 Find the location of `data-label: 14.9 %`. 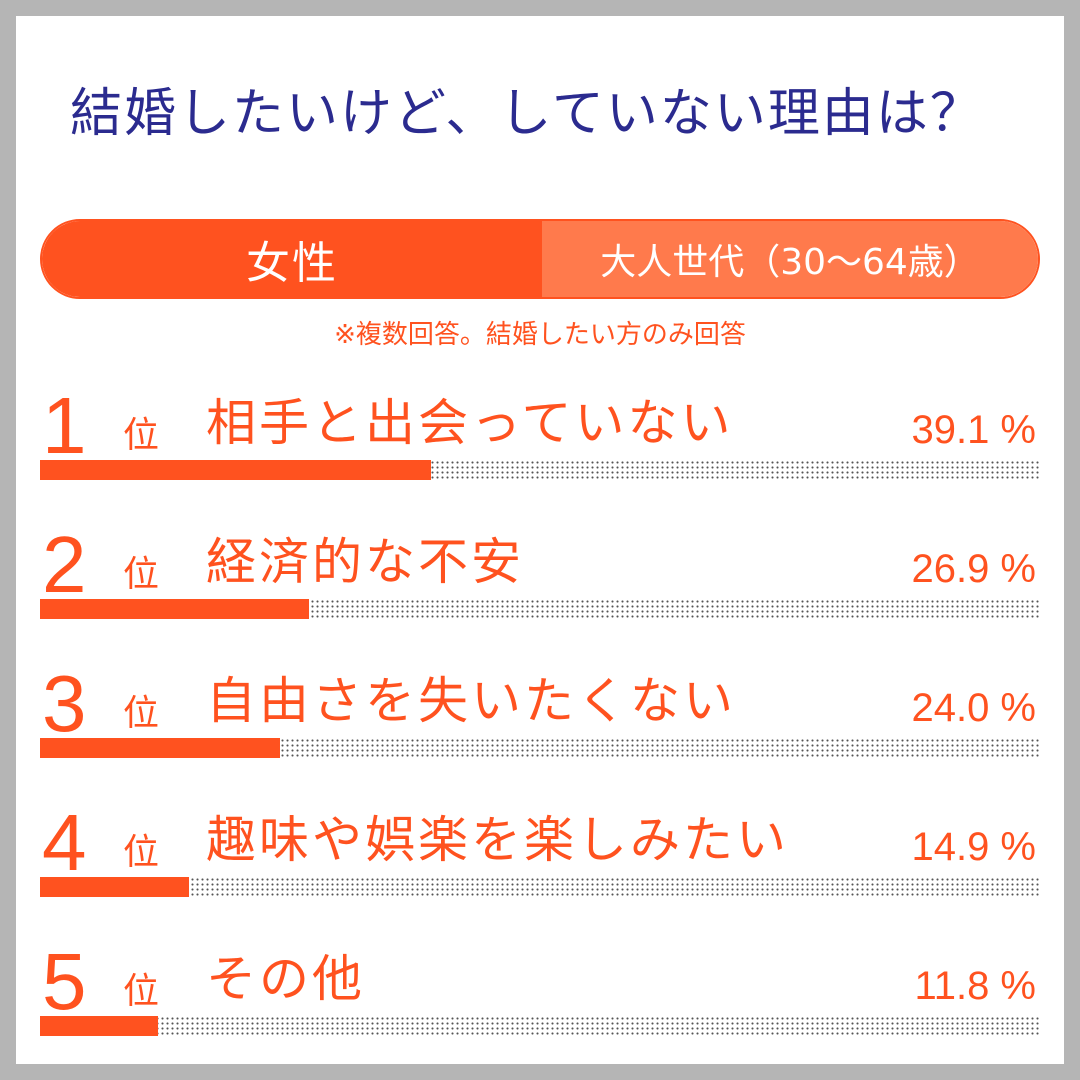

data-label: 14.9 % is located at coordinates (973, 847).